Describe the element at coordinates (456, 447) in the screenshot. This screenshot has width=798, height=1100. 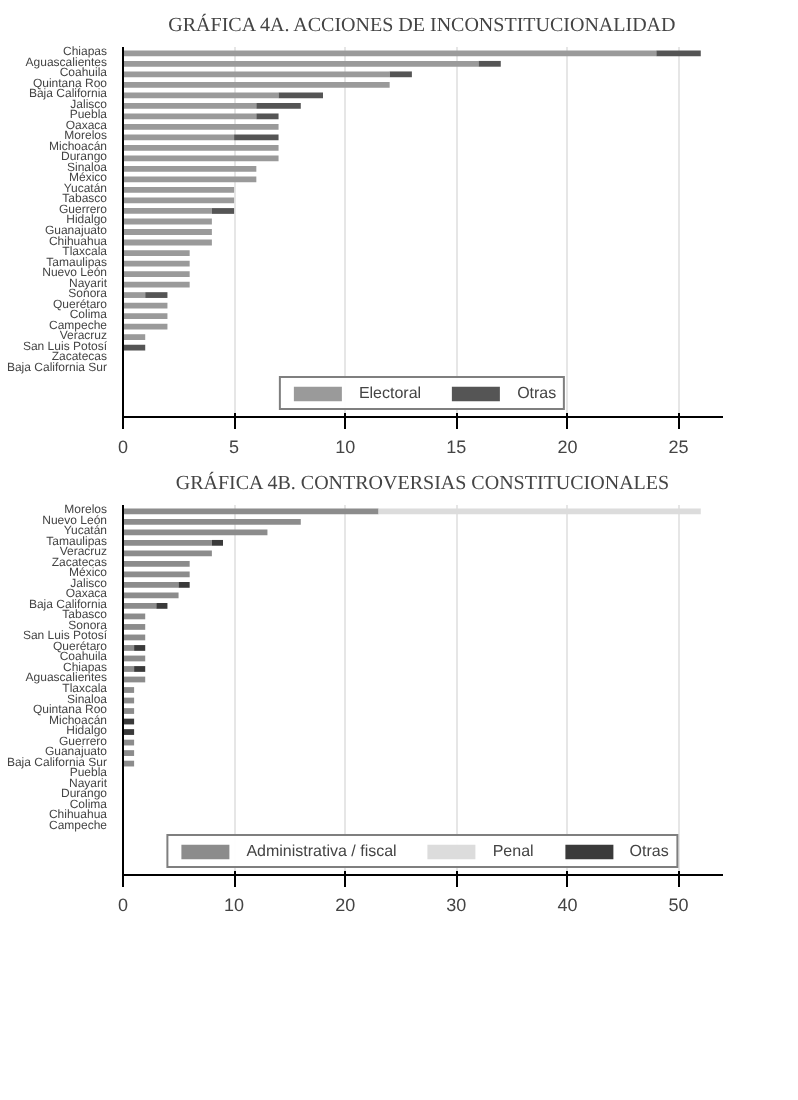
I see `x-tick-label: 15` at that location.